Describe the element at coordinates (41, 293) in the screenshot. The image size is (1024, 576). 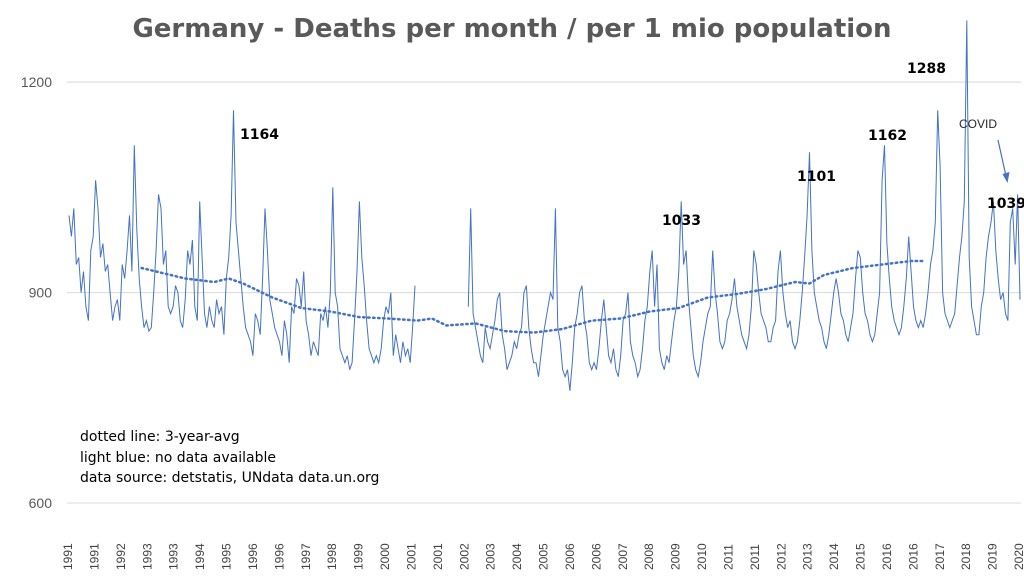
I see `y-tick-label: 900` at that location.